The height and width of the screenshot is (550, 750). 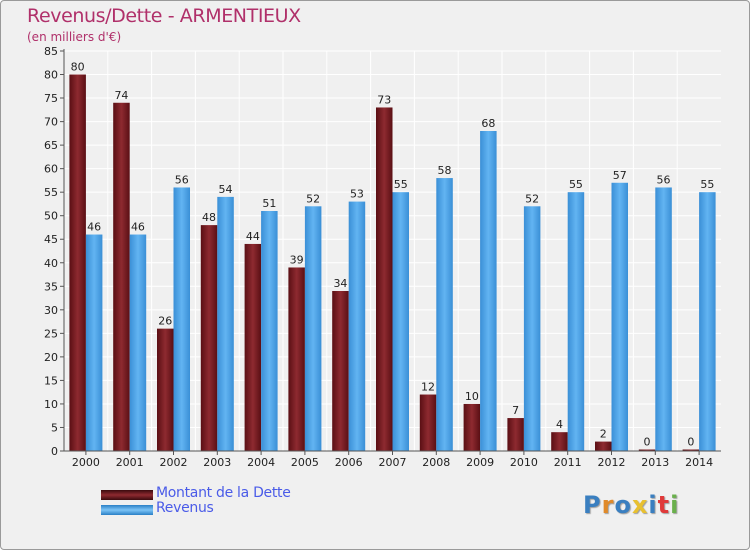 I want to click on data-label-debt: 80, so click(x=78, y=67).